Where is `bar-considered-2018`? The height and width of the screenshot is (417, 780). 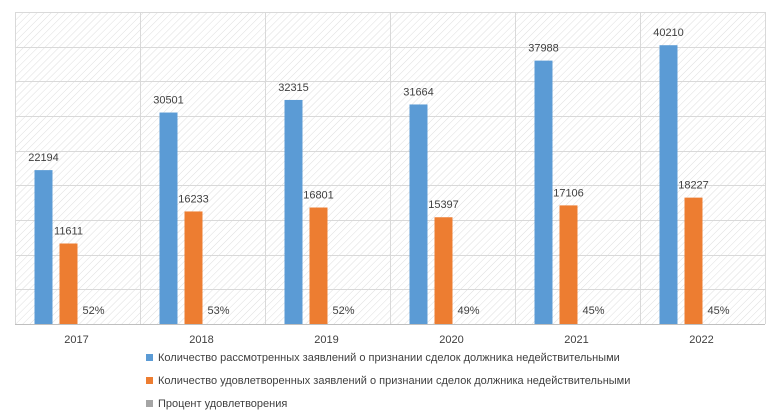
bar-considered-2018 is located at coordinates (168, 218).